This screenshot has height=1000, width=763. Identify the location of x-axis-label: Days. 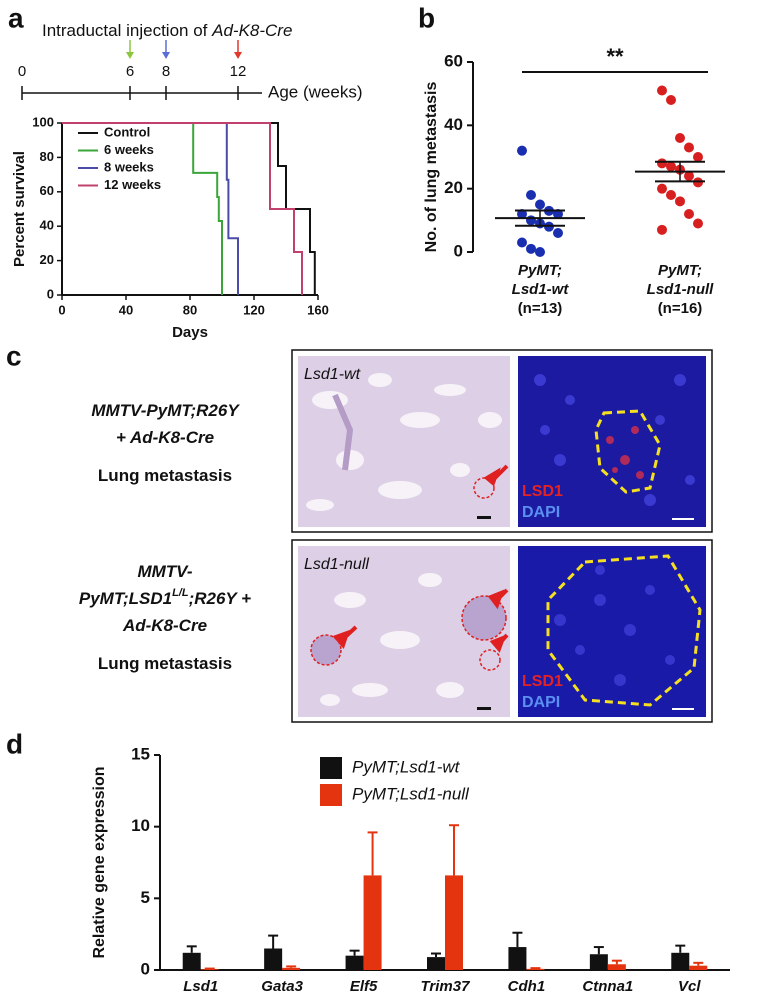
(190, 332).